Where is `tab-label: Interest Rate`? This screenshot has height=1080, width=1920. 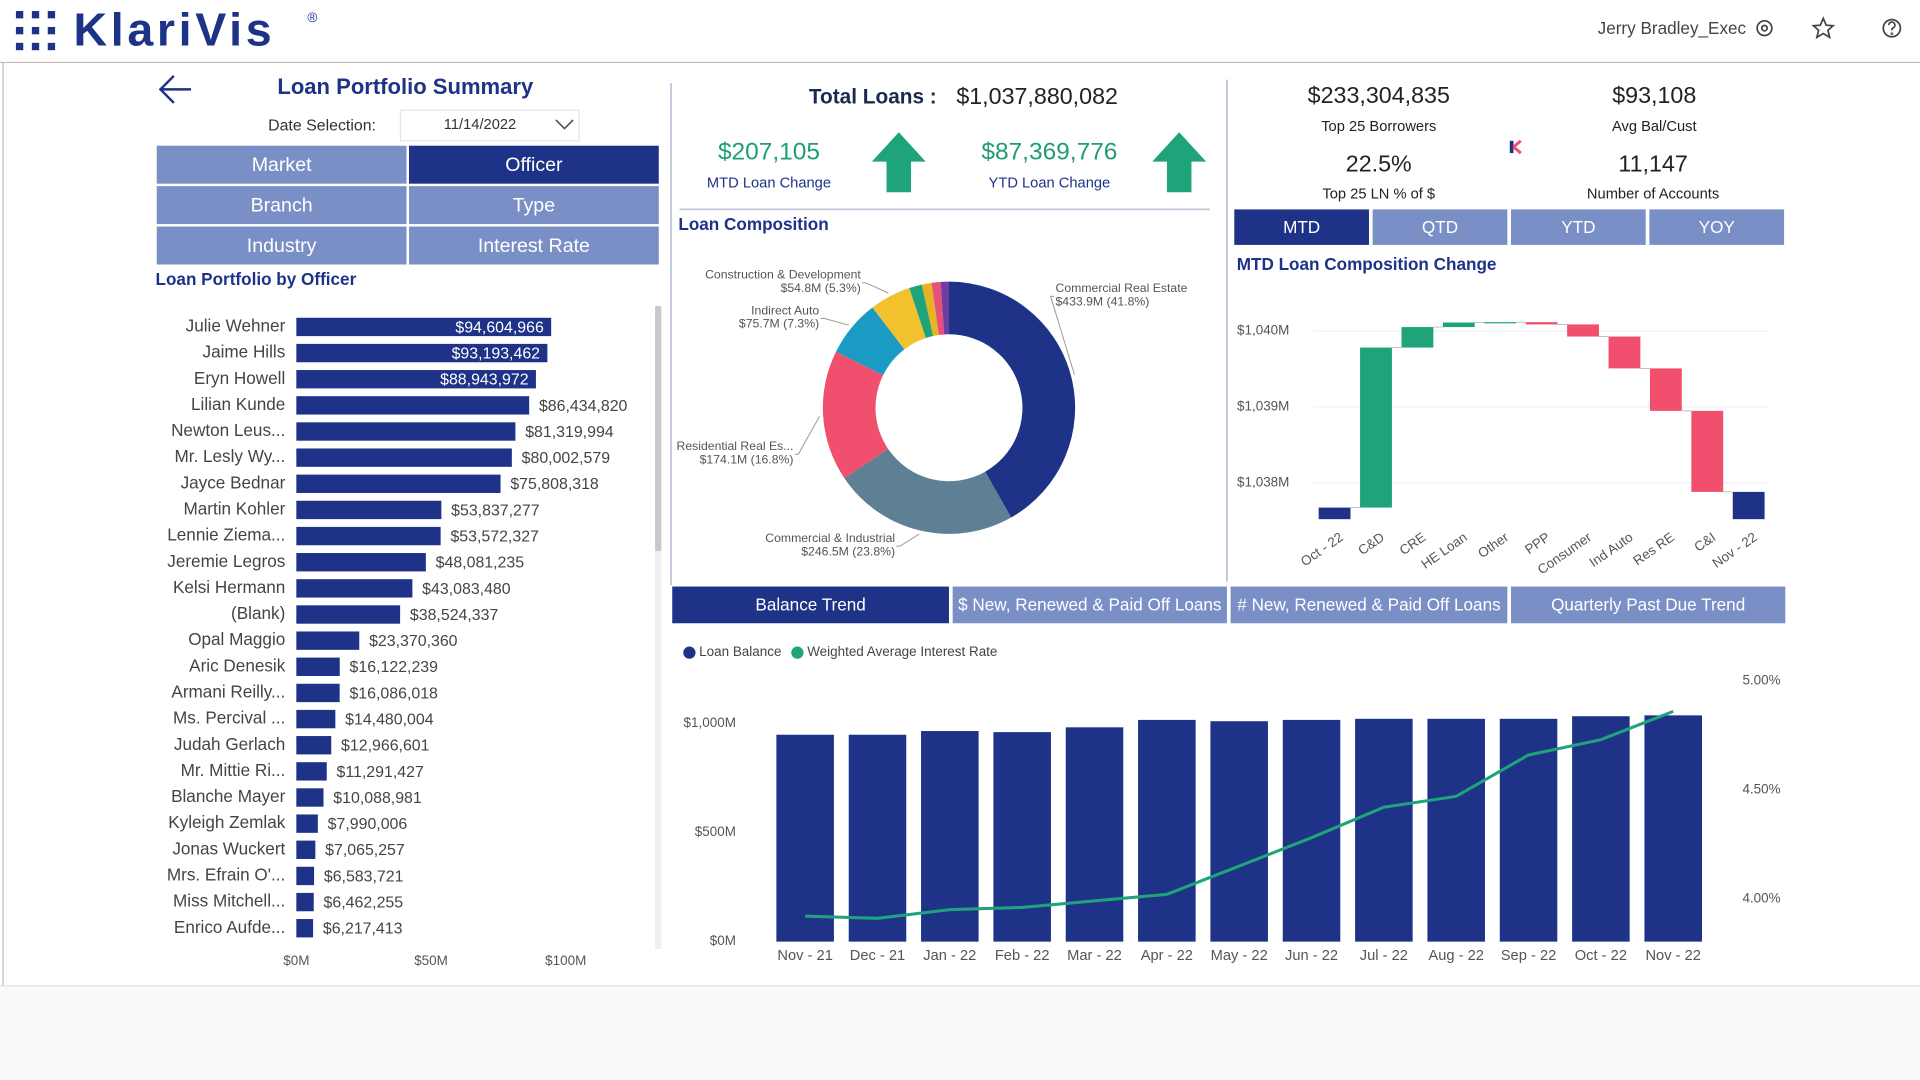 tab-label: Interest Rate is located at coordinates (534, 246).